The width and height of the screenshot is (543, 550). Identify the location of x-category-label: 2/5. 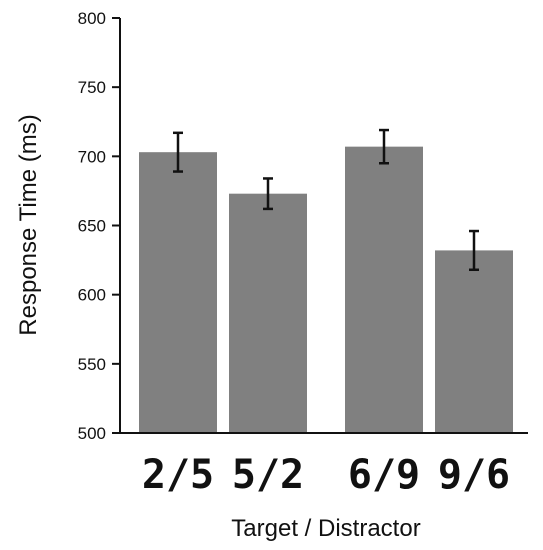
(178, 475).